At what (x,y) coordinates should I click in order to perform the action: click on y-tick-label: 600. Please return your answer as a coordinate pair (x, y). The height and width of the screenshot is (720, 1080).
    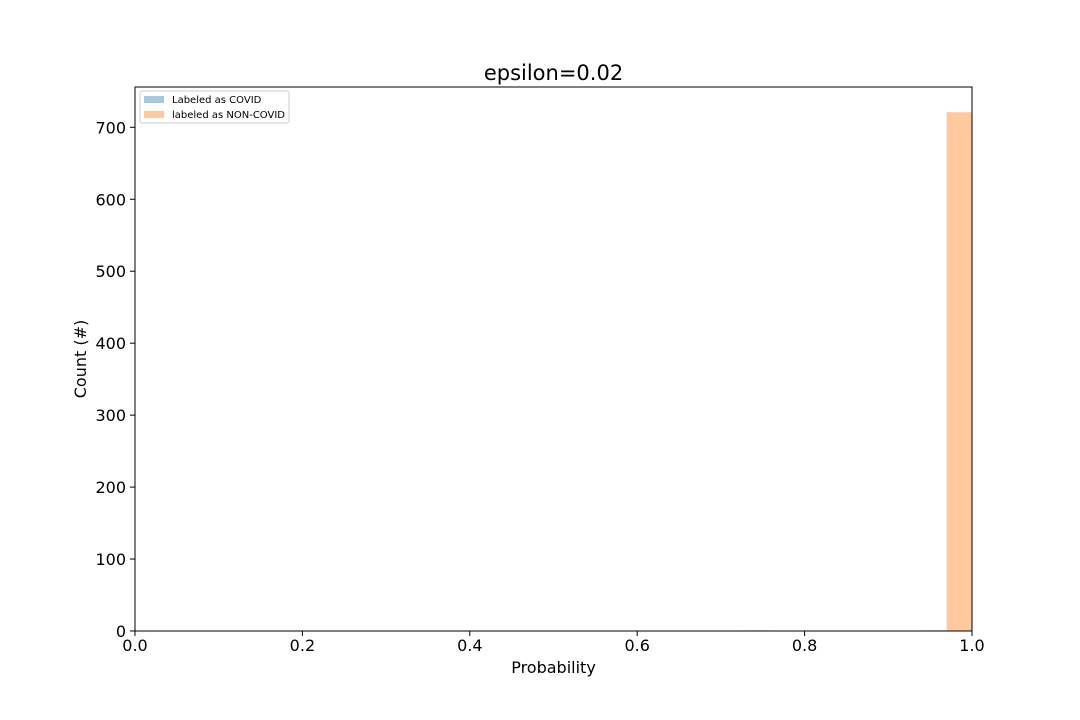
    Looking at the image, I should click on (110, 199).